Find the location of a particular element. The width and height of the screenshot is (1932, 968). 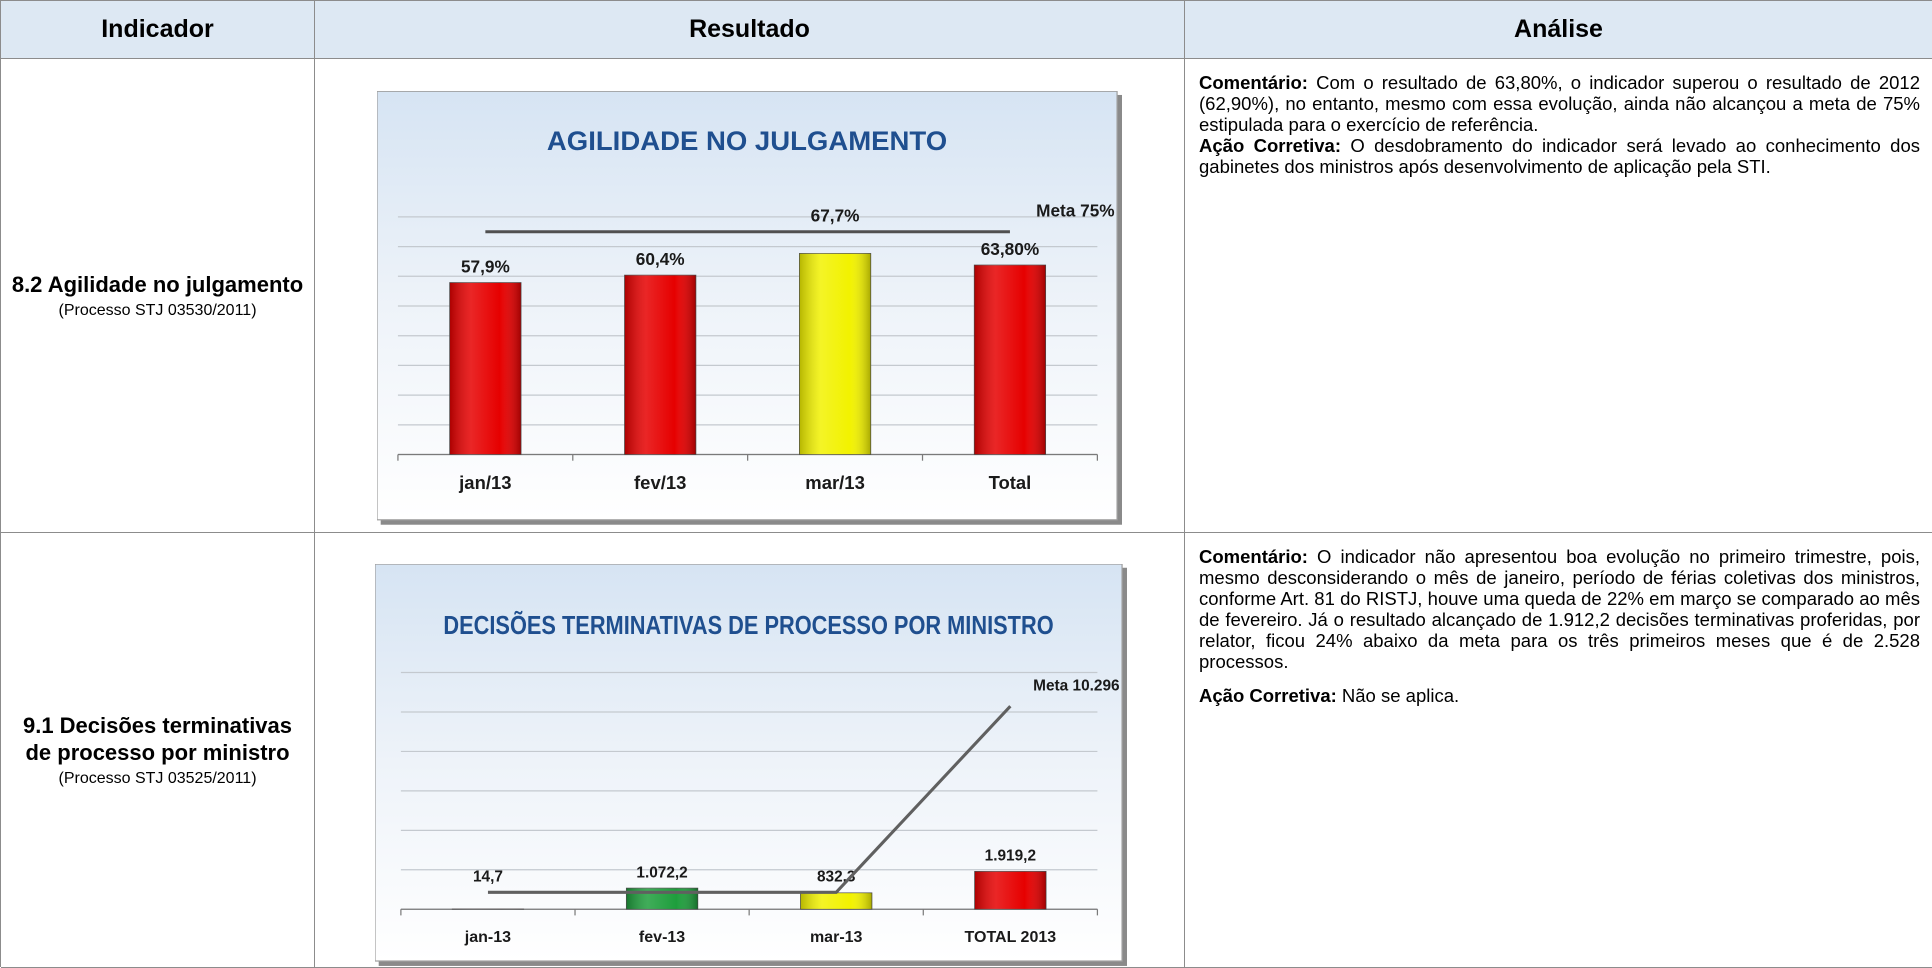

data-label: 63,80% is located at coordinates (1010, 249).